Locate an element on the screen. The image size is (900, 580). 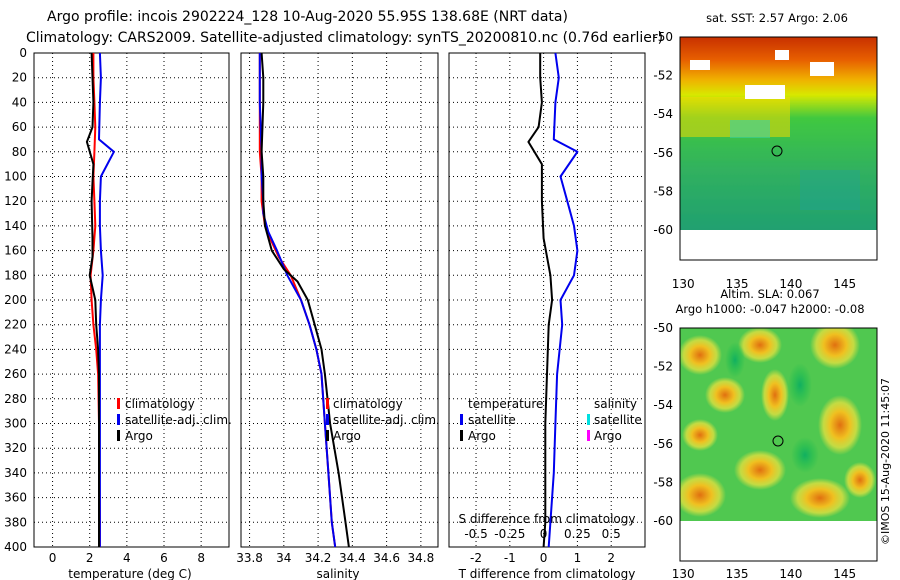
sla-map-title-2: Argo h1000: -0.047 h2000: -0.08 is located at coordinates (769, 309).